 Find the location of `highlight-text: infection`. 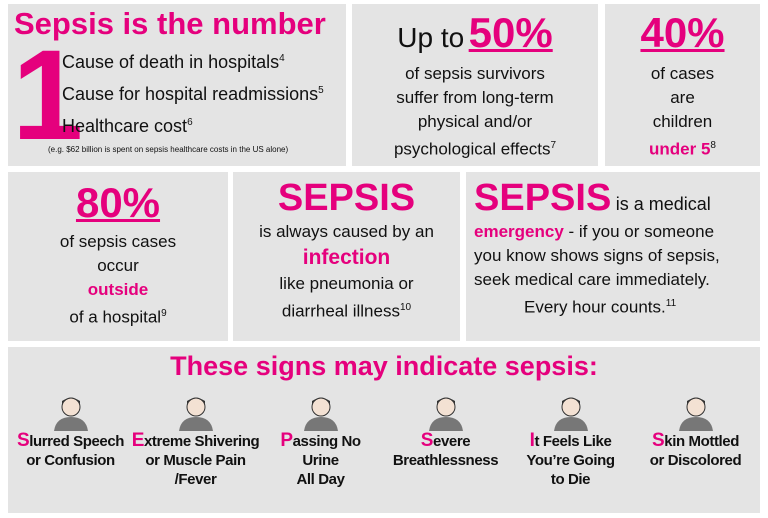

highlight-text: infection is located at coordinates (346, 257).